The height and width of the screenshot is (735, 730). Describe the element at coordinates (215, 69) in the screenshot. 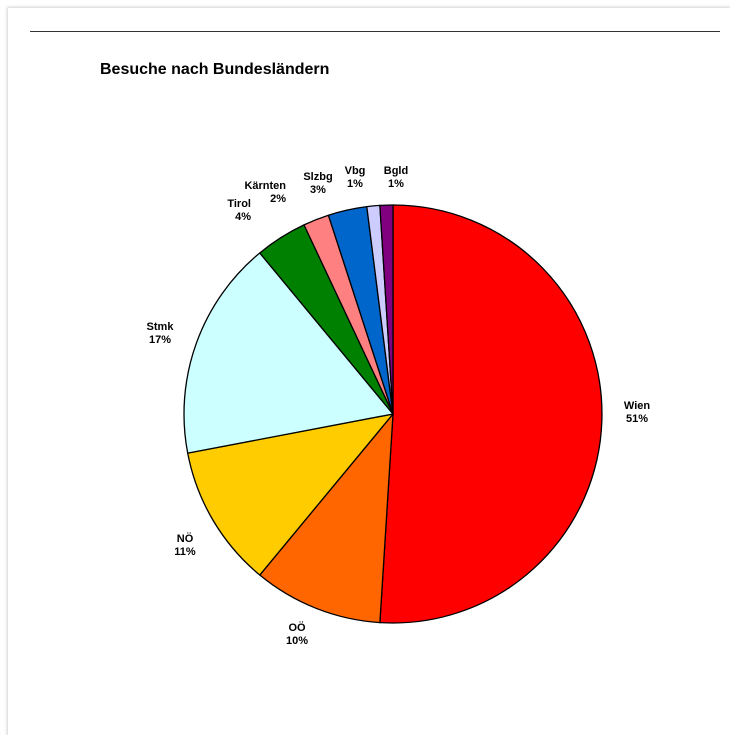

I see `chart-title: Besuche nach Bundesländern` at that location.